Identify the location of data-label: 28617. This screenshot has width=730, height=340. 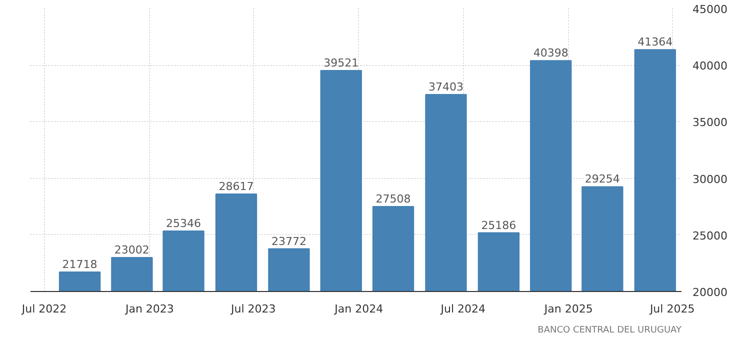
(236, 186).